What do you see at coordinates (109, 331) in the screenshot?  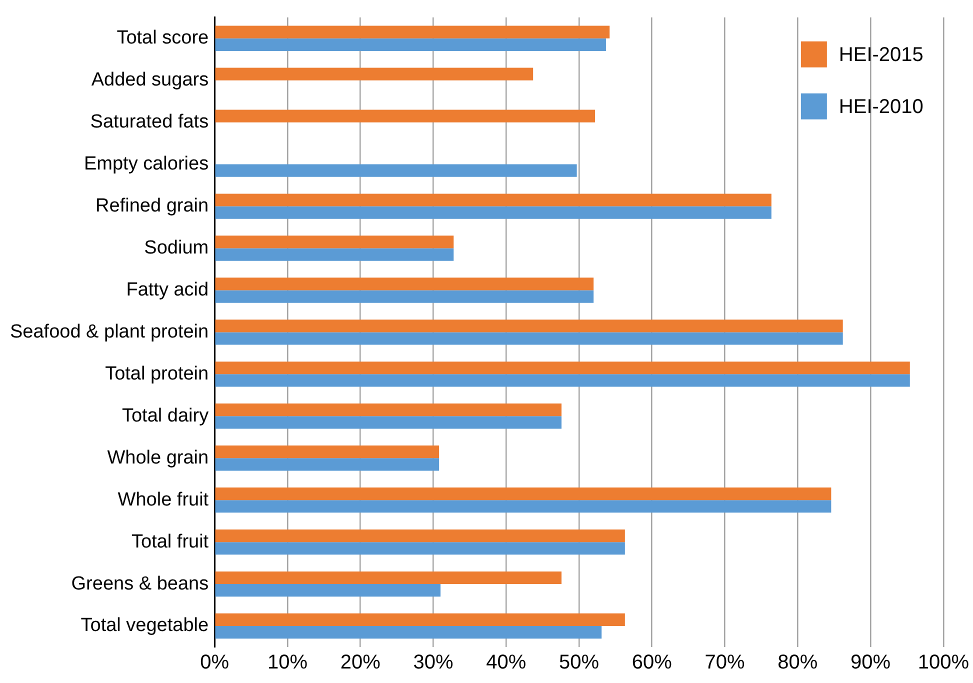 I see `y-tick-label: Seafood & plant protein` at bounding box center [109, 331].